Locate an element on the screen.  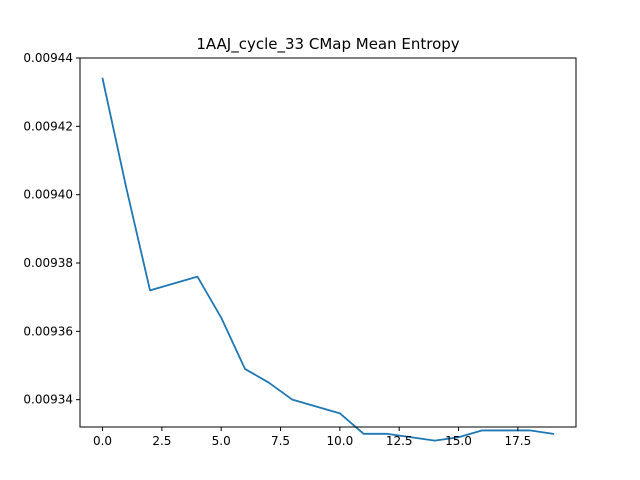
x-tick-label: 10.0 is located at coordinates (340, 441).